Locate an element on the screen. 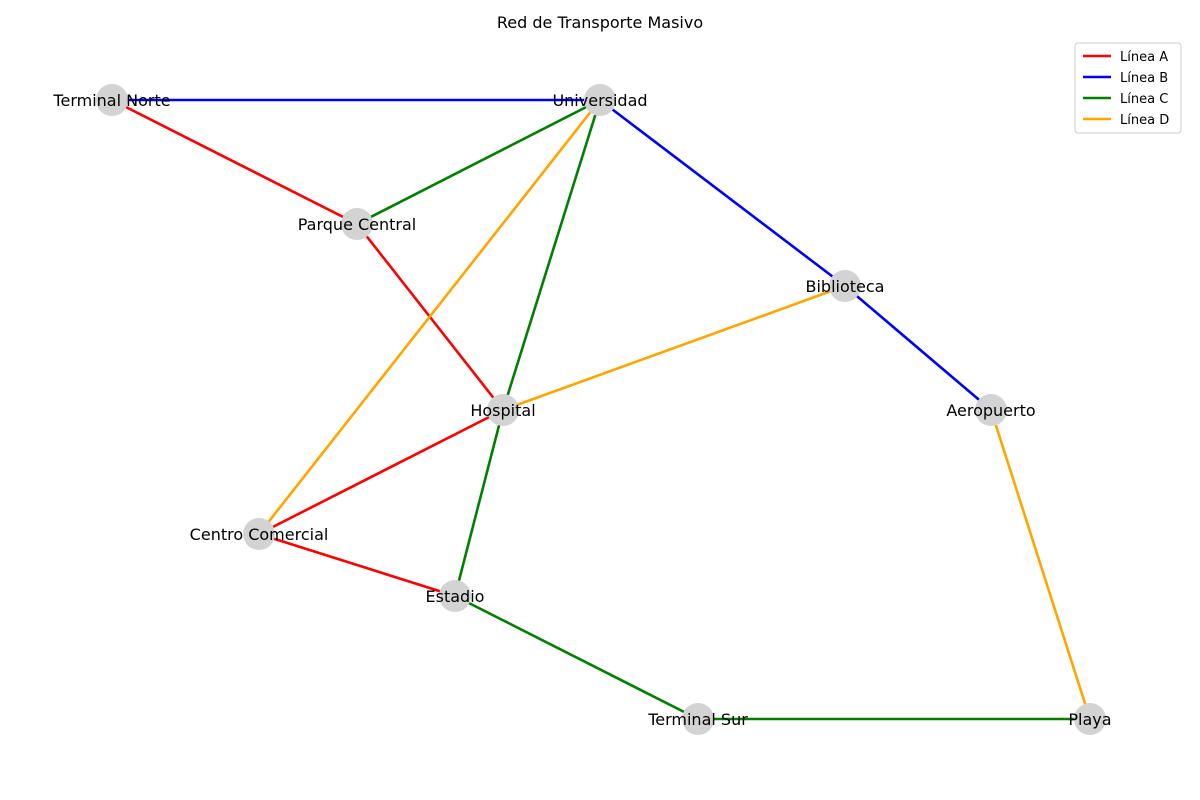 This screenshot has height=800, width=1200. edge-centro_comercial-estadio is located at coordinates (357, 565).